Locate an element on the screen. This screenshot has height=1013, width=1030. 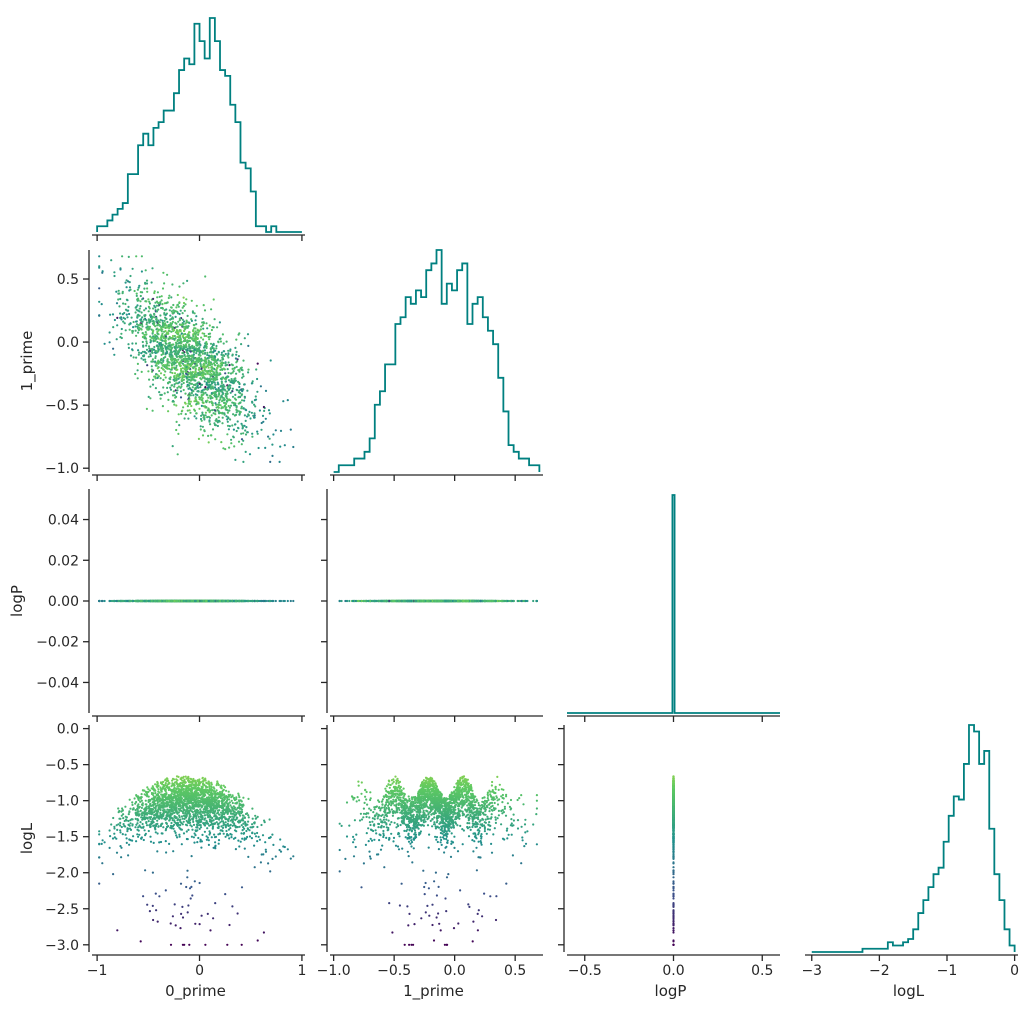
point-1_prime-0_prime-1905 is located at coordinates (207, 355).